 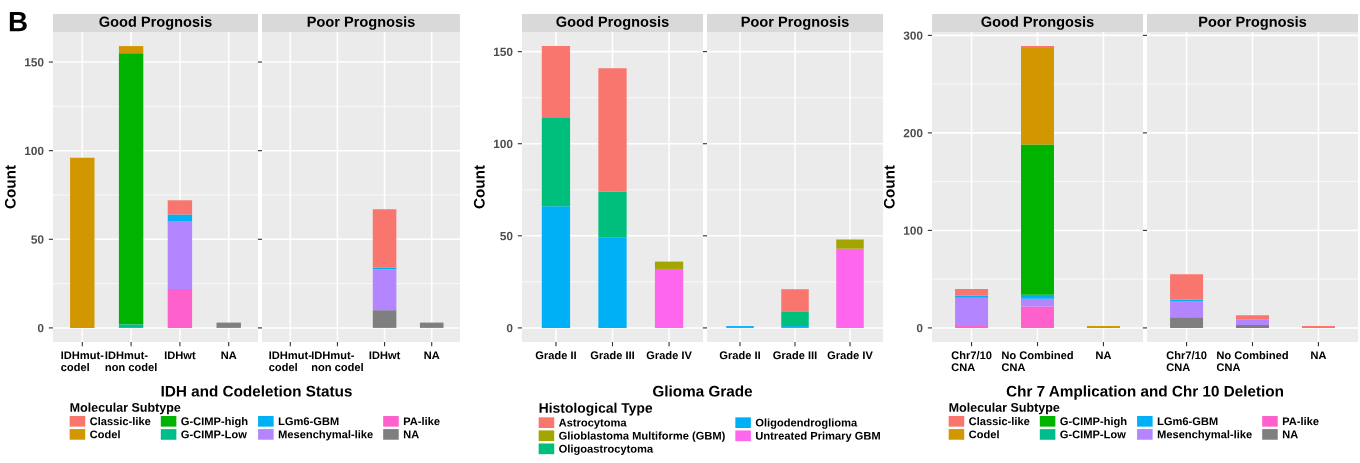 What do you see at coordinates (1252, 361) in the screenshot?
I see `x-tick-label: No Combined CNA` at bounding box center [1252, 361].